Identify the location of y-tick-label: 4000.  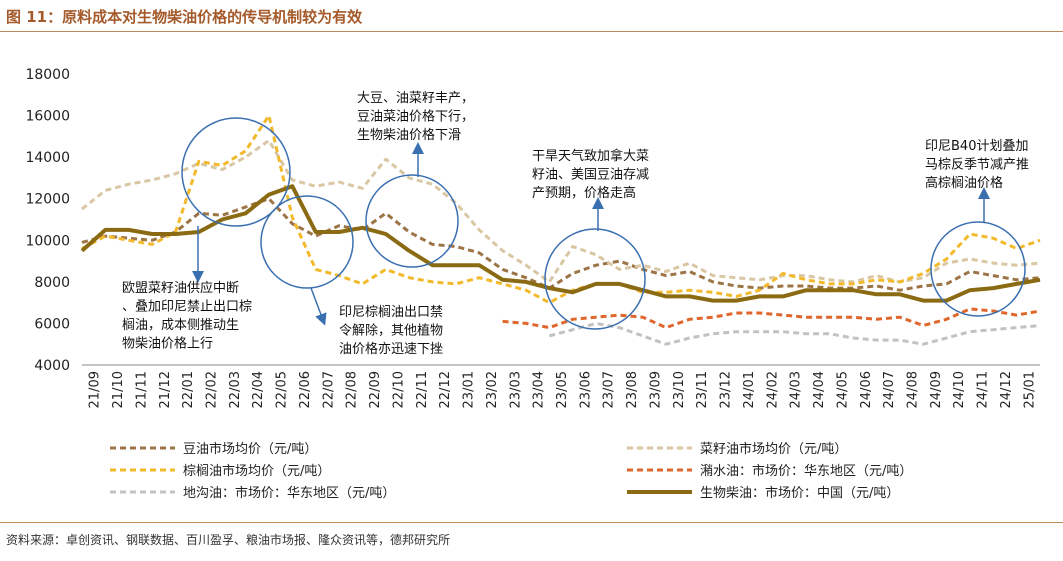
(52, 366).